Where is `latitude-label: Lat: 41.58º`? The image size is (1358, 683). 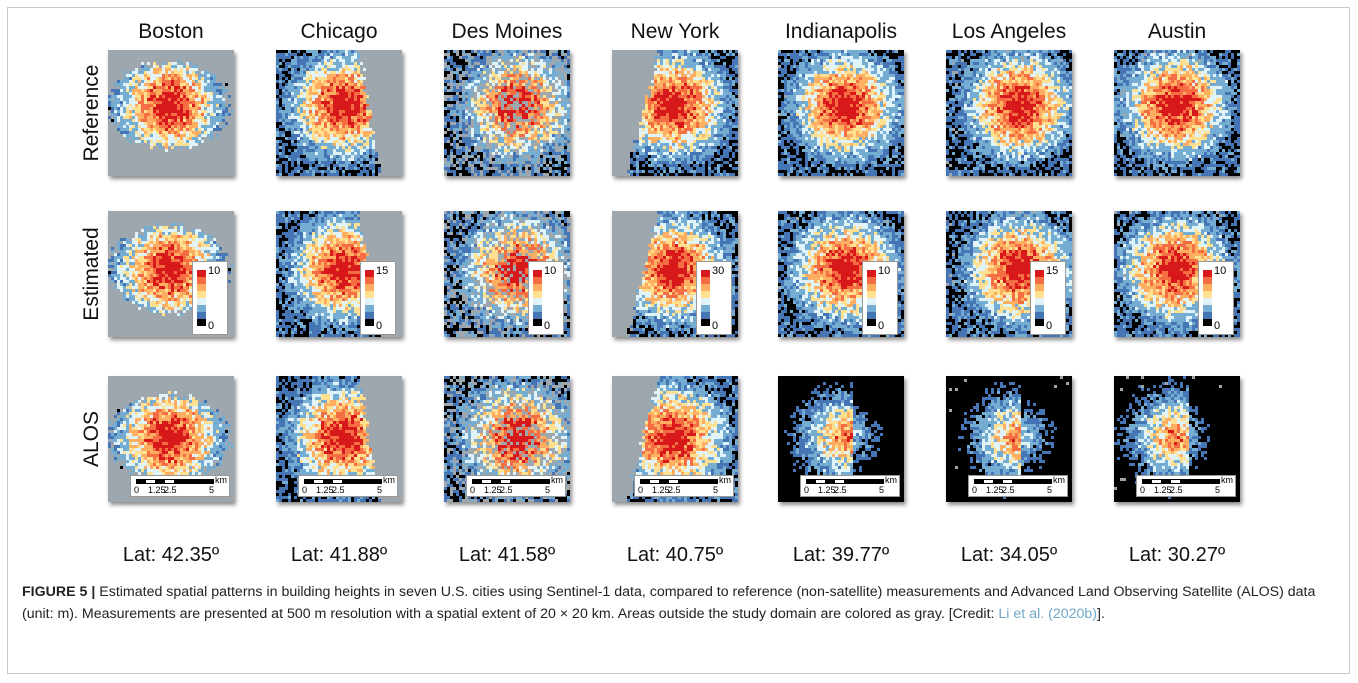
latitude-label: Lat: 41.58º is located at coordinates (507, 555).